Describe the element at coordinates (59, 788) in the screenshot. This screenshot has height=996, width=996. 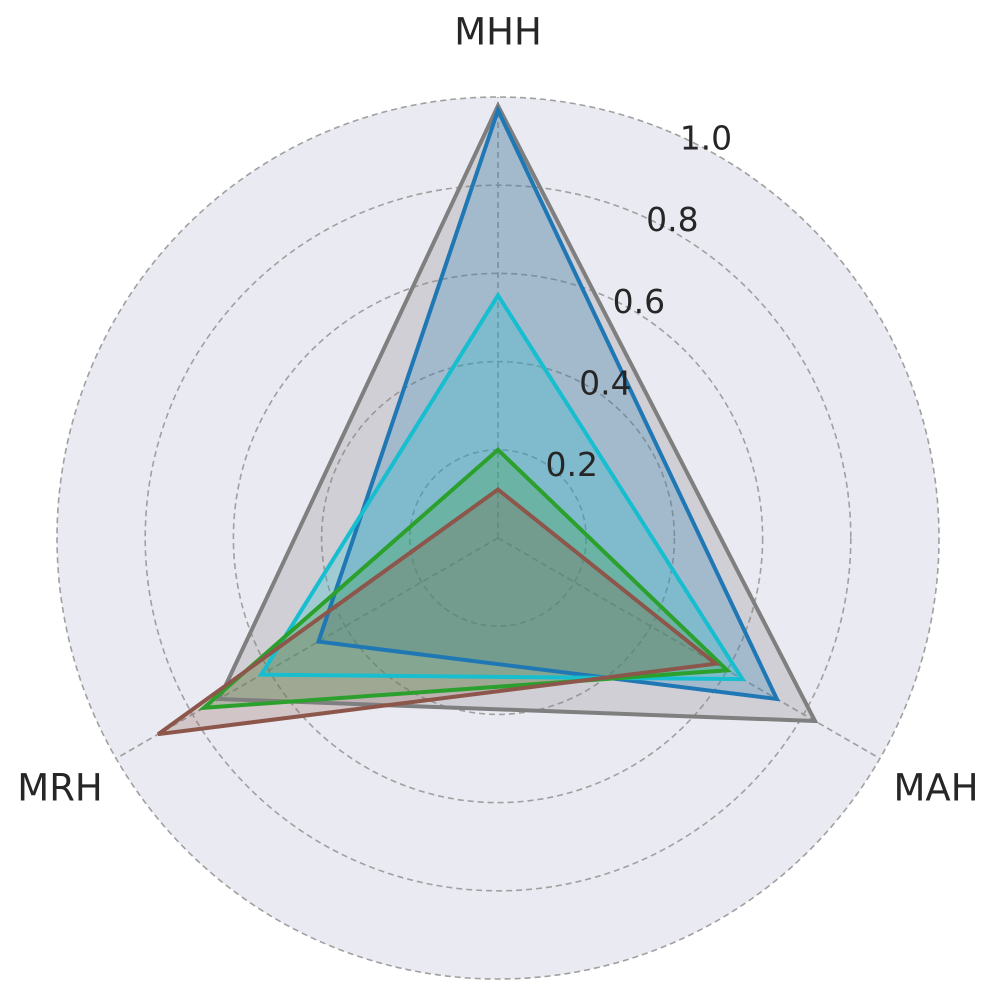
I see `axis-label-mrh: MRH` at that location.